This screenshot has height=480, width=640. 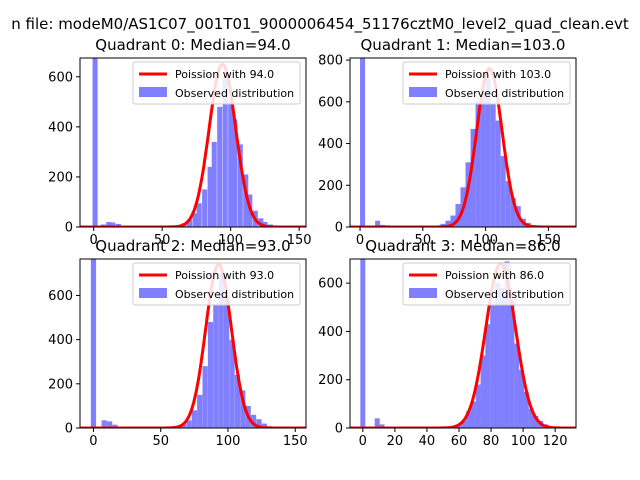 What do you see at coordinates (330, 61) in the screenshot?
I see `y-tick-label: 800` at bounding box center [330, 61].